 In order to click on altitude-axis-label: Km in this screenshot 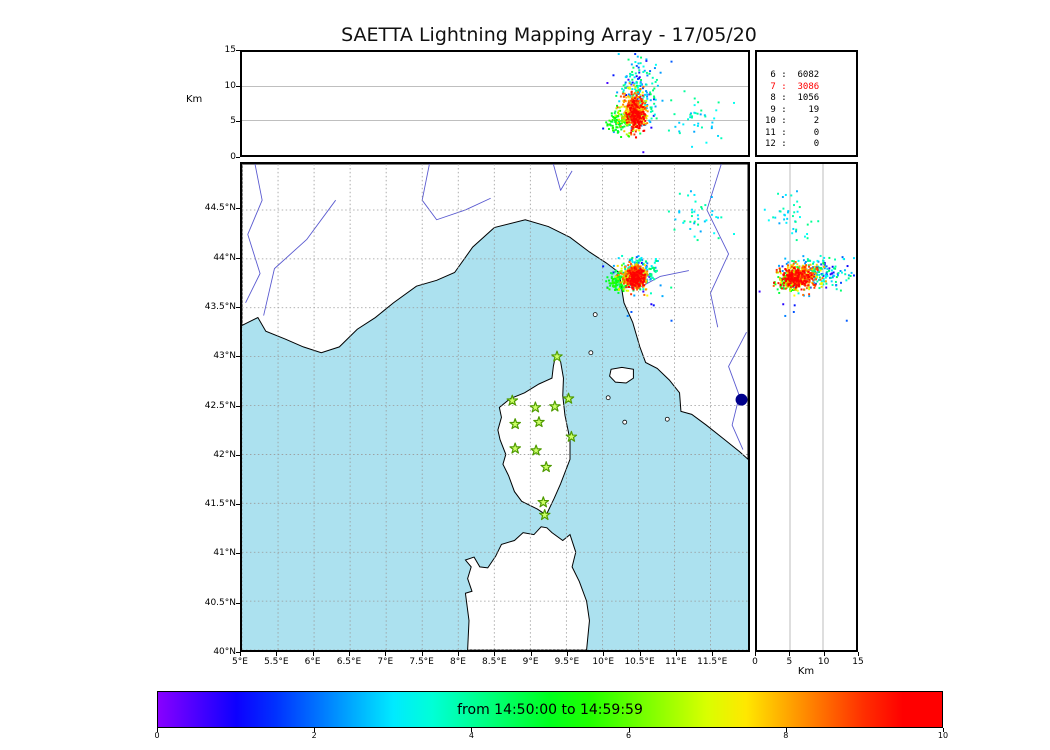, I will do `click(194, 99)`.